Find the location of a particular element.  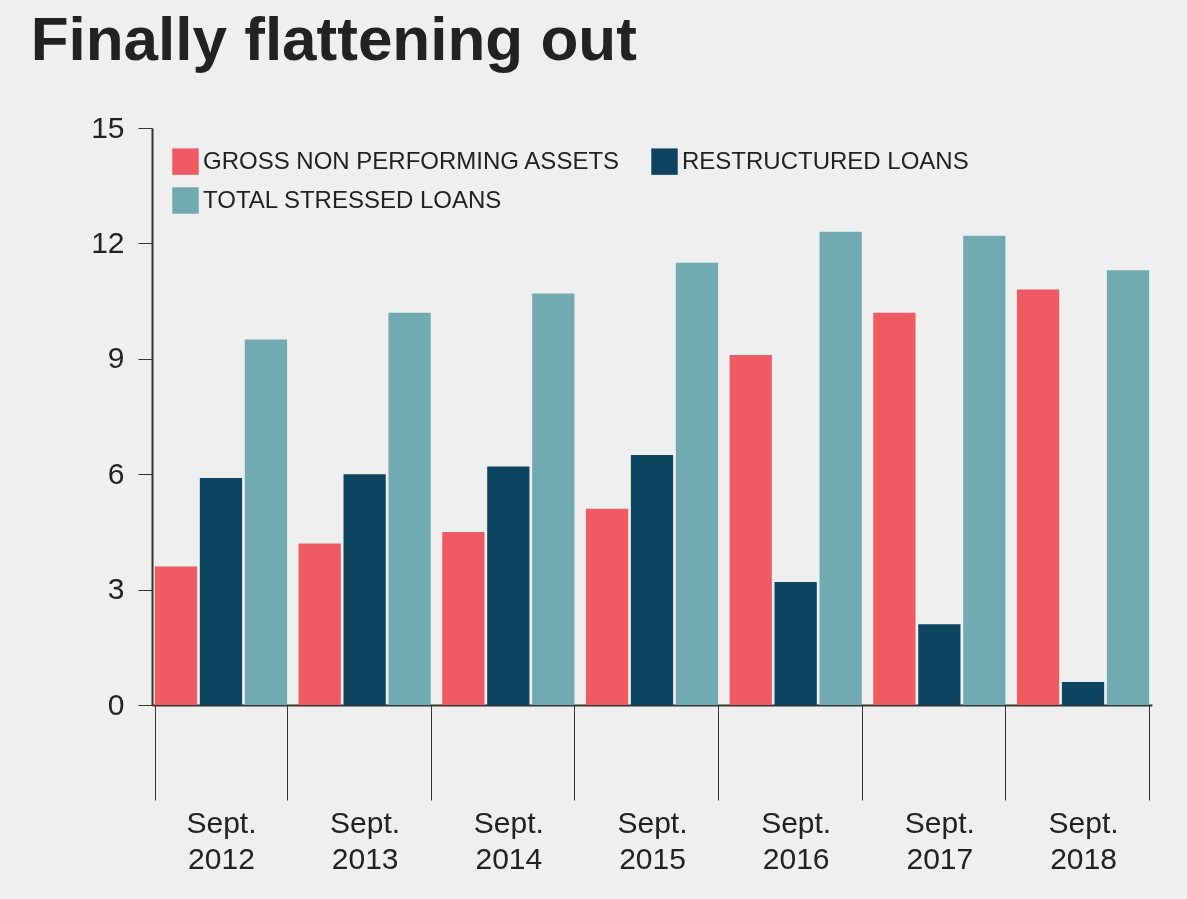

x-tick-label: Sept. 2018 is located at coordinates (1083, 840).